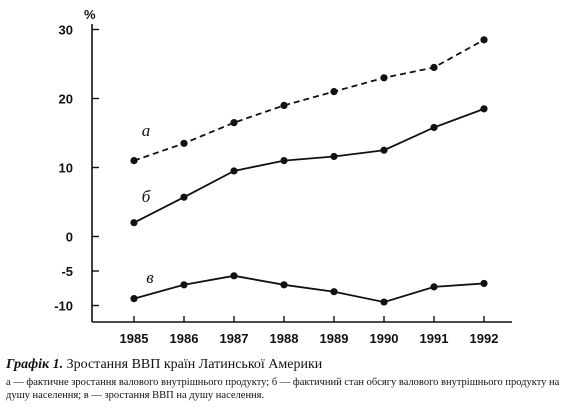 This screenshot has width=582, height=413. What do you see at coordinates (184, 338) in the screenshot?
I see `x-tick-label: 1986` at bounding box center [184, 338].